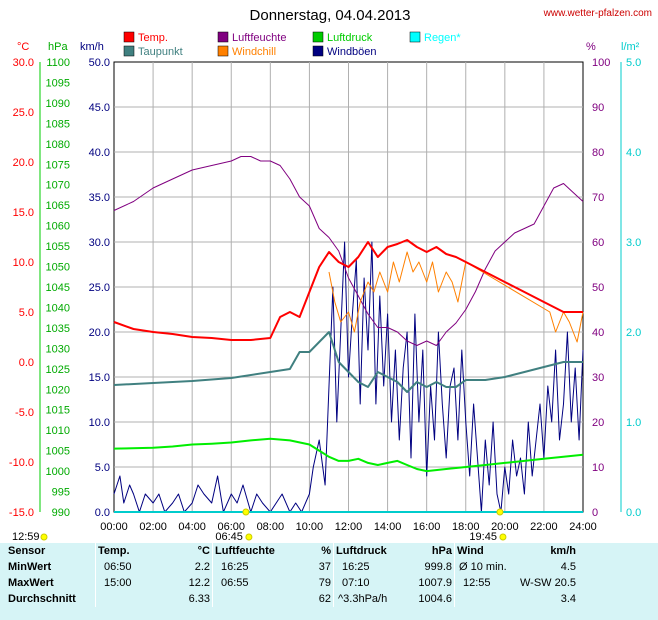 The width and height of the screenshot is (658, 620). I want to click on wind-tick-label: 40.0, so click(99, 153).